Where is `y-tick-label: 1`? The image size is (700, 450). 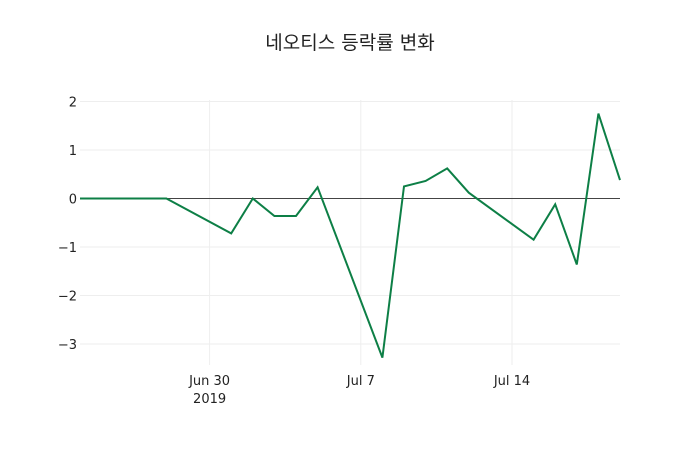 y-tick-label: 1 is located at coordinates (73, 151).